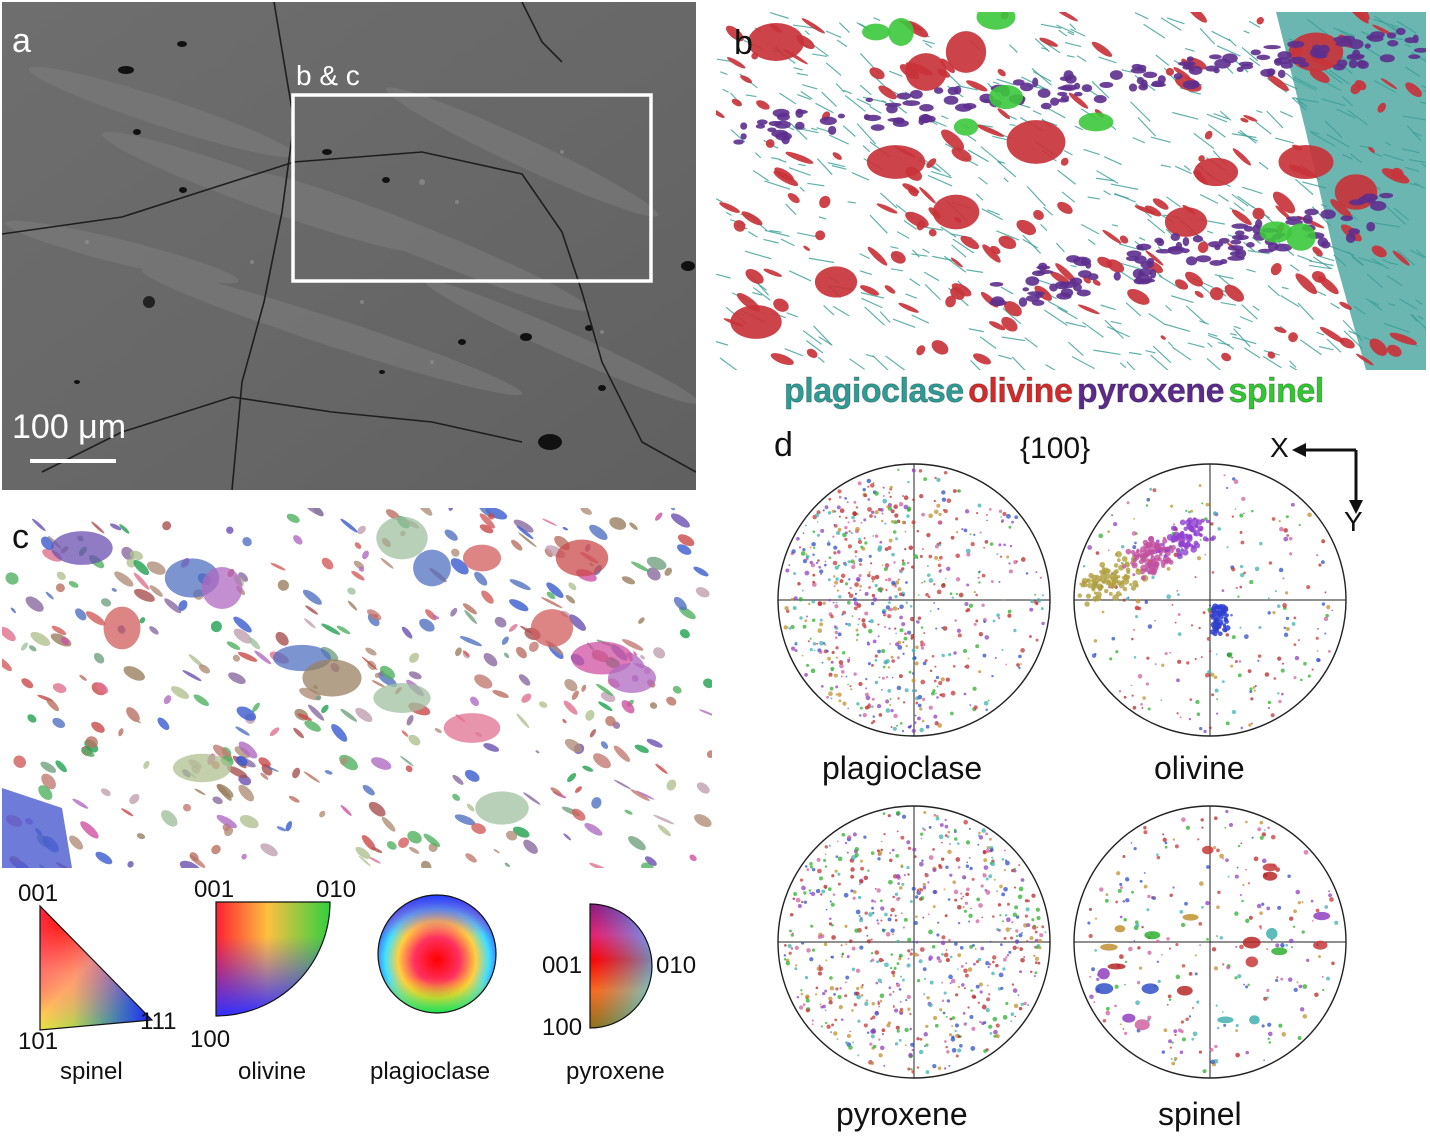 The height and width of the screenshot is (1138, 1430). What do you see at coordinates (902, 768) in the screenshot?
I see `pf-label-plagioclase: plagioclase` at bounding box center [902, 768].